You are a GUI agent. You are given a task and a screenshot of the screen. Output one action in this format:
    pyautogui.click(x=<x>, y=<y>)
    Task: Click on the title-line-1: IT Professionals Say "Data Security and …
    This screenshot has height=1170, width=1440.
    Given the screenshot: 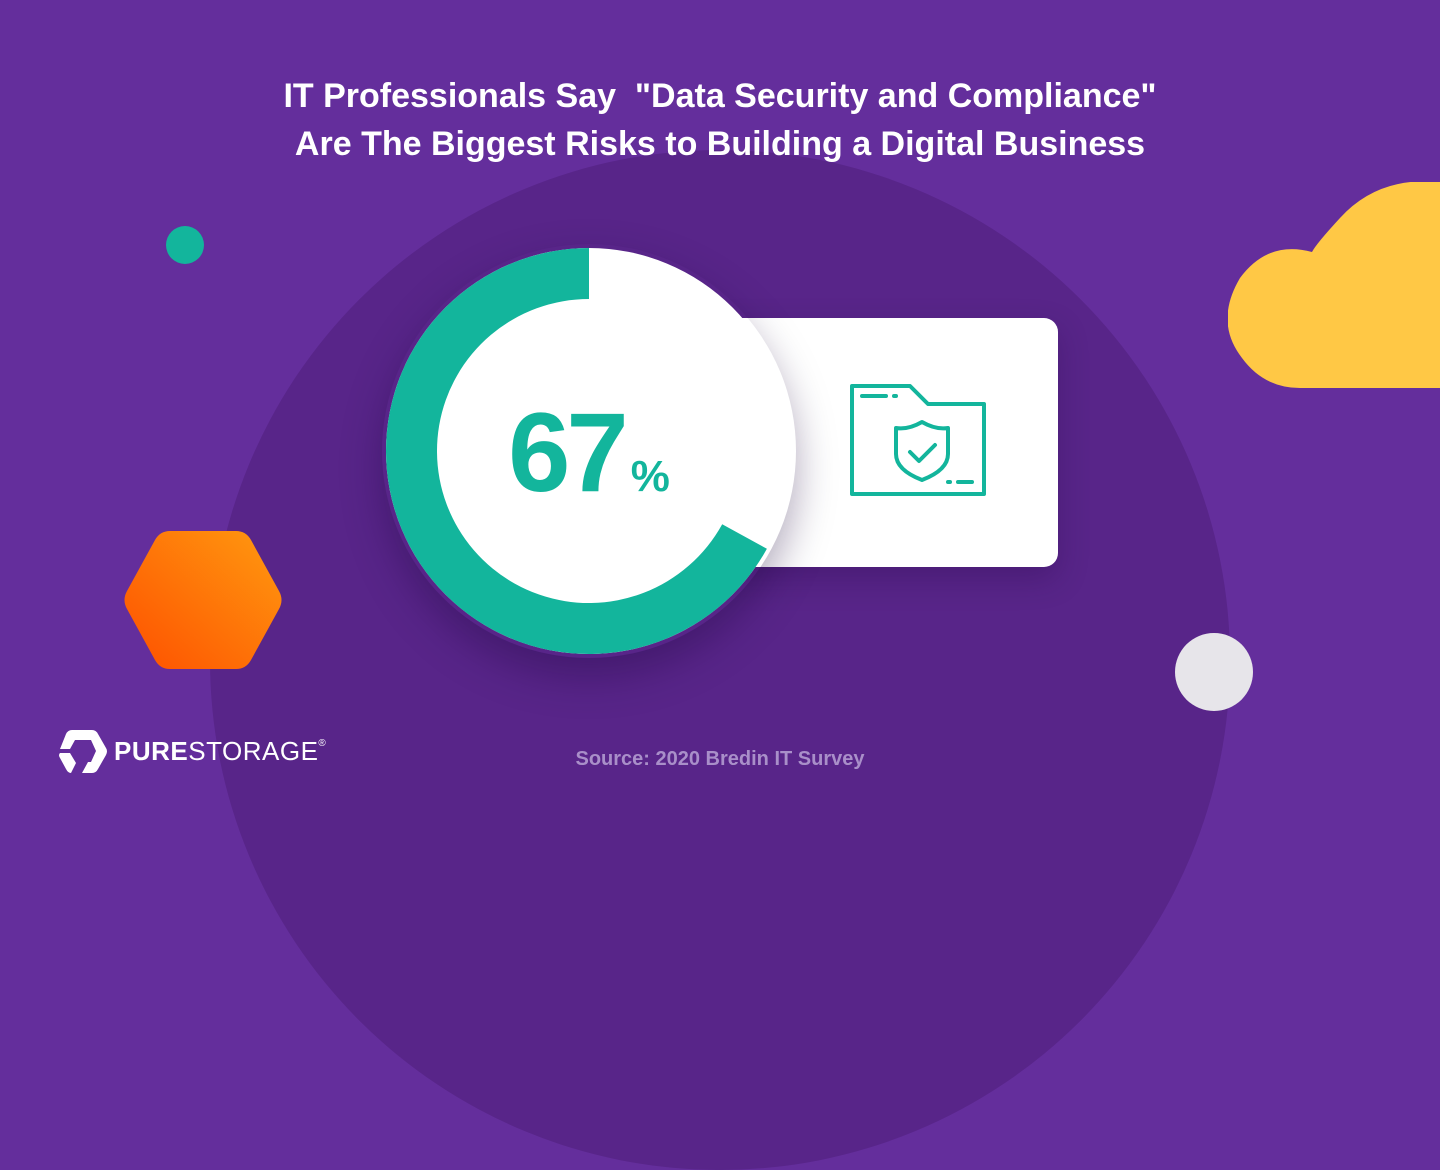 What is the action you would take?
    pyautogui.click(x=720, y=96)
    